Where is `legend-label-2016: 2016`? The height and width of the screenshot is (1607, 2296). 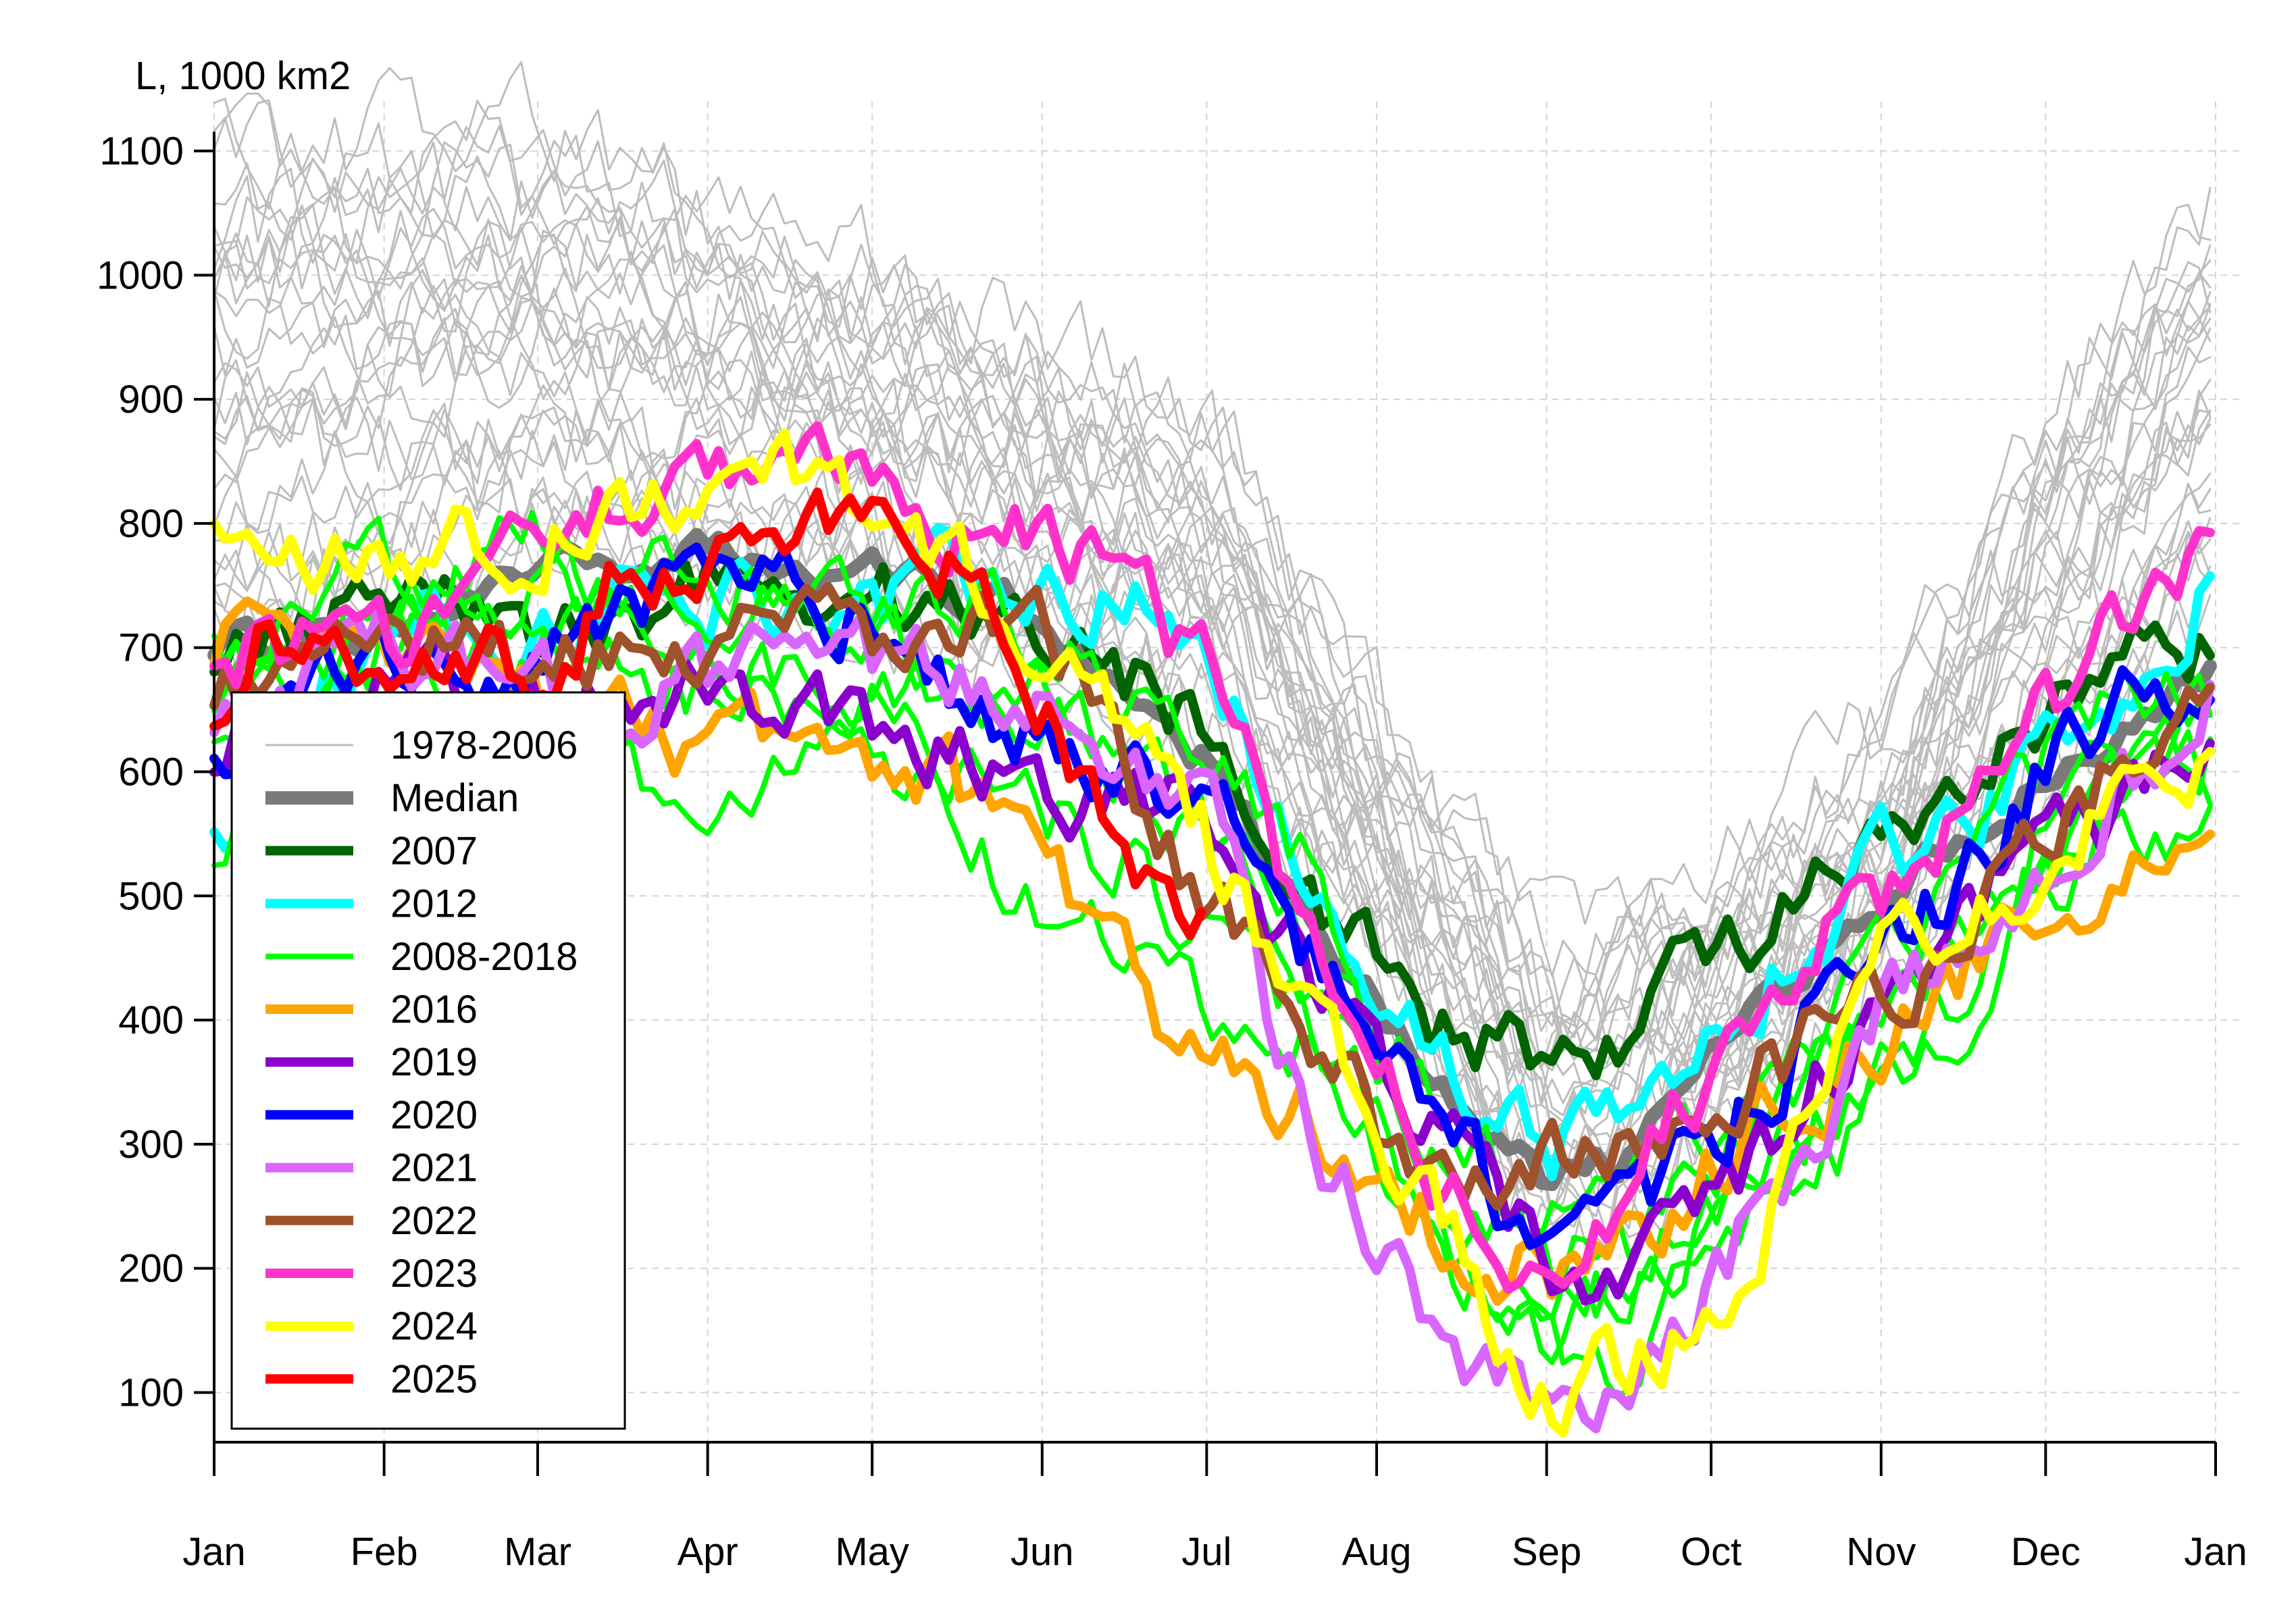 legend-label-2016: 2016 is located at coordinates (434, 1009).